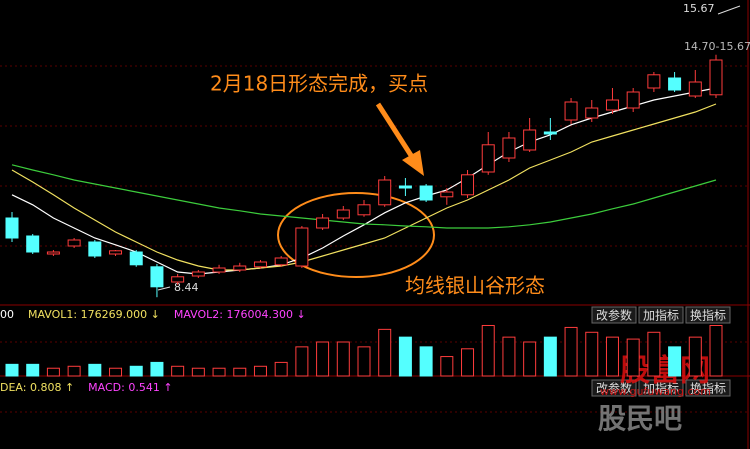 This screenshot has height=449, width=750. What do you see at coordinates (130, 387) in the screenshot?
I see `macd-legend: MACD: 0.541 ↑` at bounding box center [130, 387].